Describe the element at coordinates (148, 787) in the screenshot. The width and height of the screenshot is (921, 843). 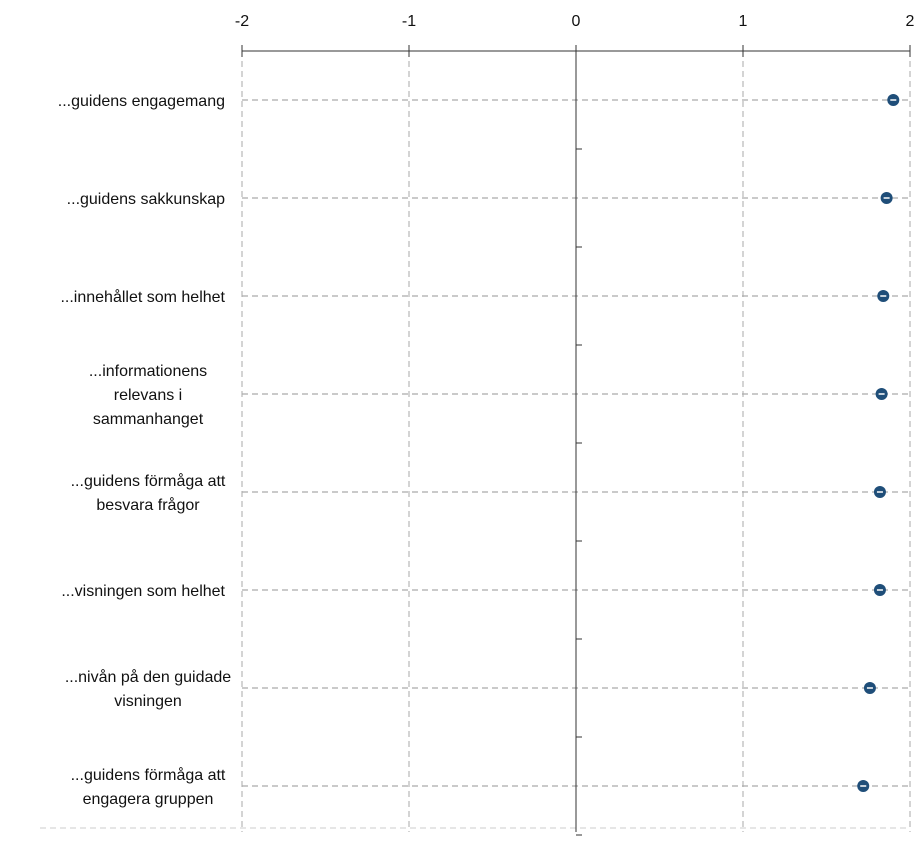
I see `category-label: ...guidens förmåga att engagera gruppen` at that location.